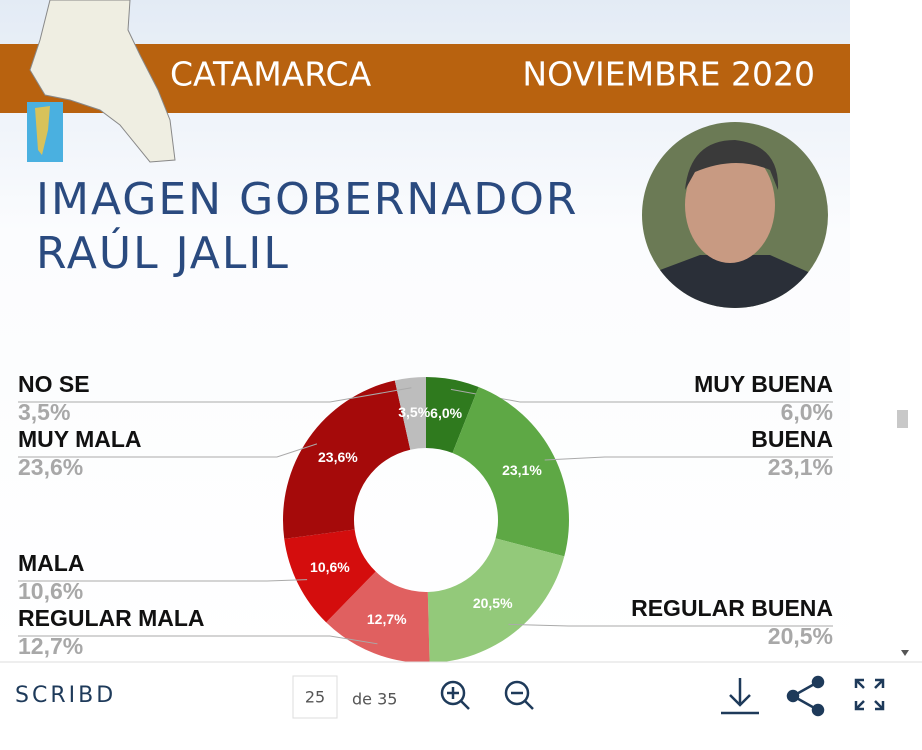 This screenshot has height=750, width=922. What do you see at coordinates (800, 636) in the screenshot?
I see `legend-value: 20,5%` at bounding box center [800, 636].